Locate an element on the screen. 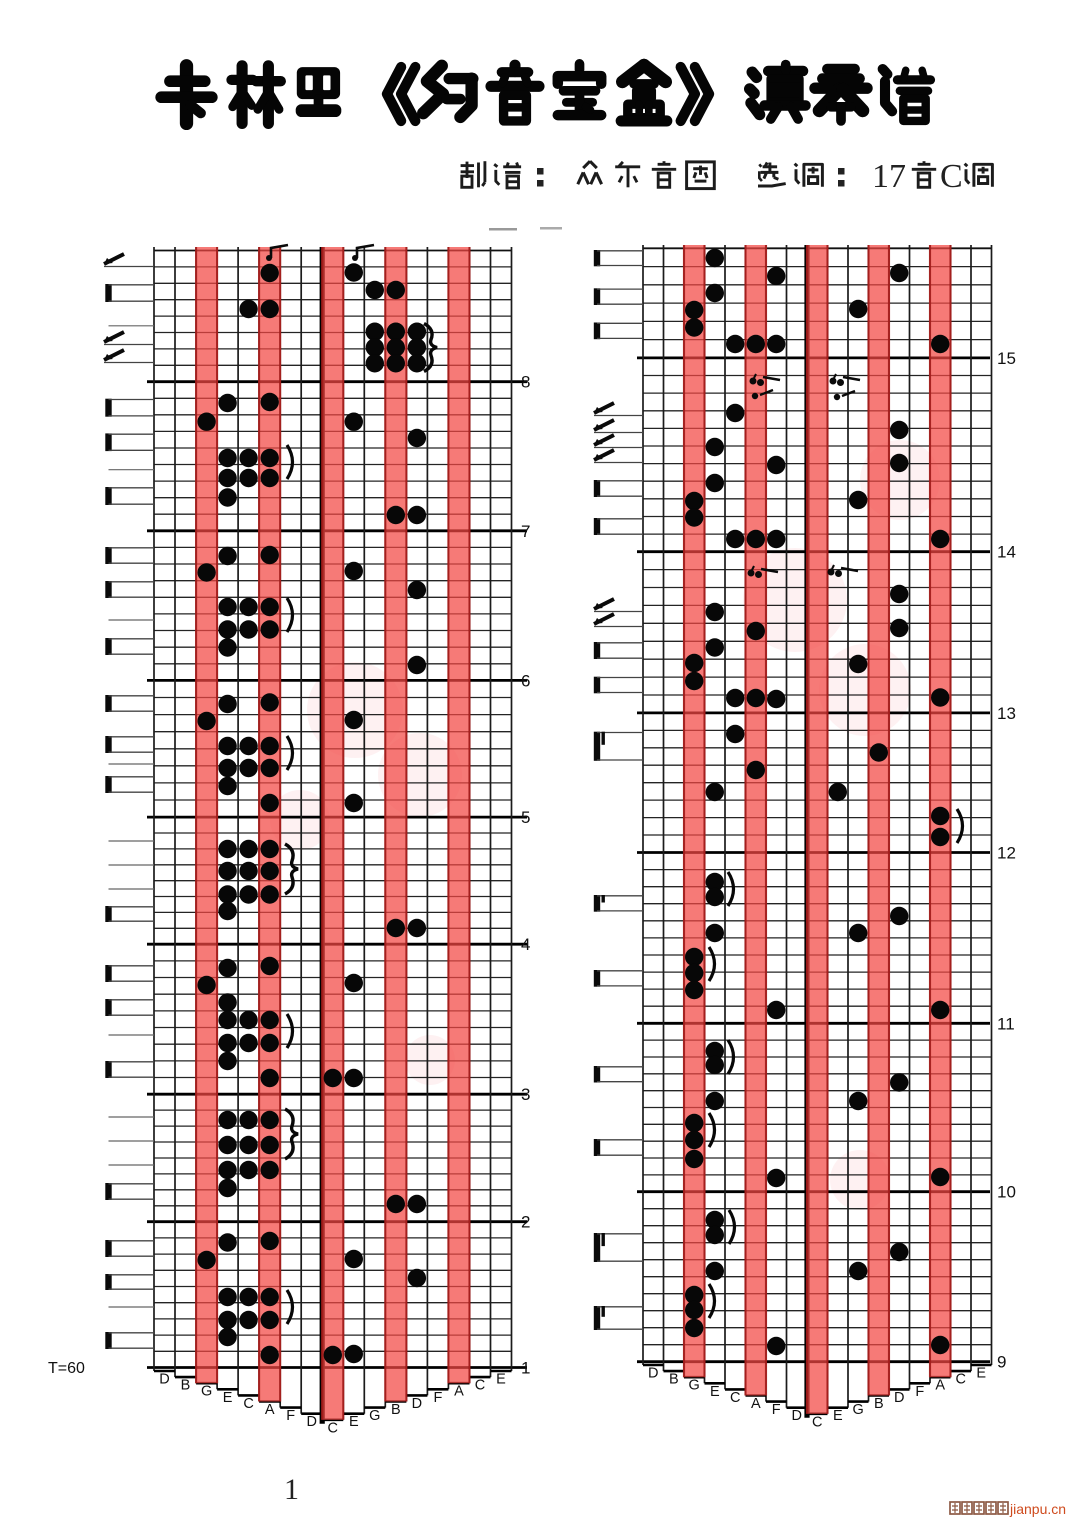 The image size is (1080, 1533). svg-text: 6 is located at coordinates (525, 680).